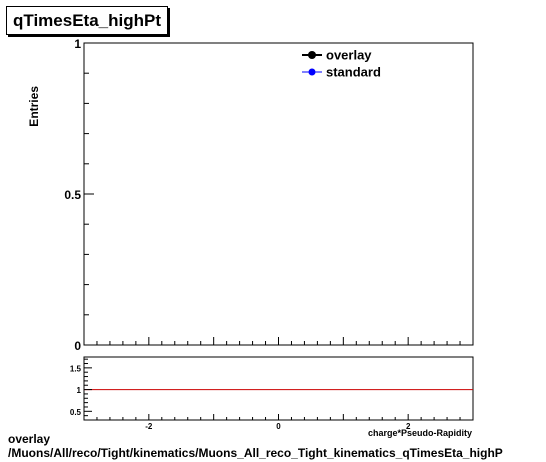 Image resolution: width=546 pixels, height=462 pixels. What do you see at coordinates (341, 64) in the screenshot?
I see `legend: overlay standard` at bounding box center [341, 64].